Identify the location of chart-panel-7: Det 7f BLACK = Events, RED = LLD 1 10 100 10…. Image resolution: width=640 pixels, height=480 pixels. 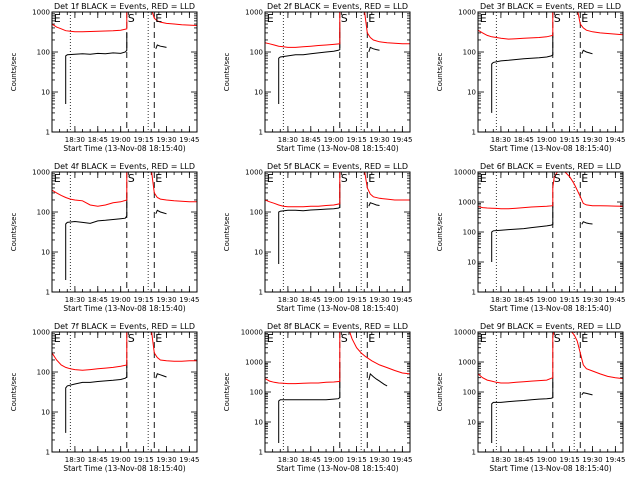
(104, 397).